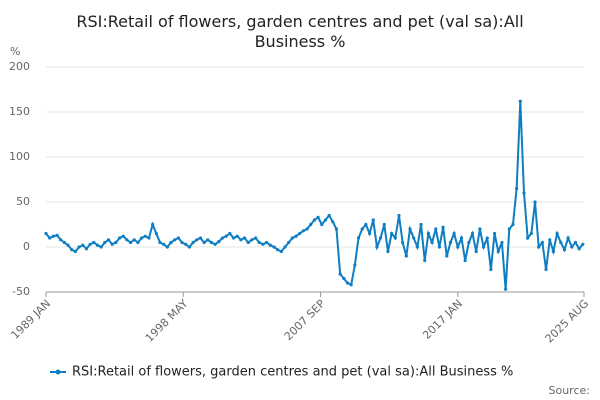 This screenshot has width=600, height=400. Describe the element at coordinates (15, 51) in the screenshot. I see `y-axis-label: %` at that location.